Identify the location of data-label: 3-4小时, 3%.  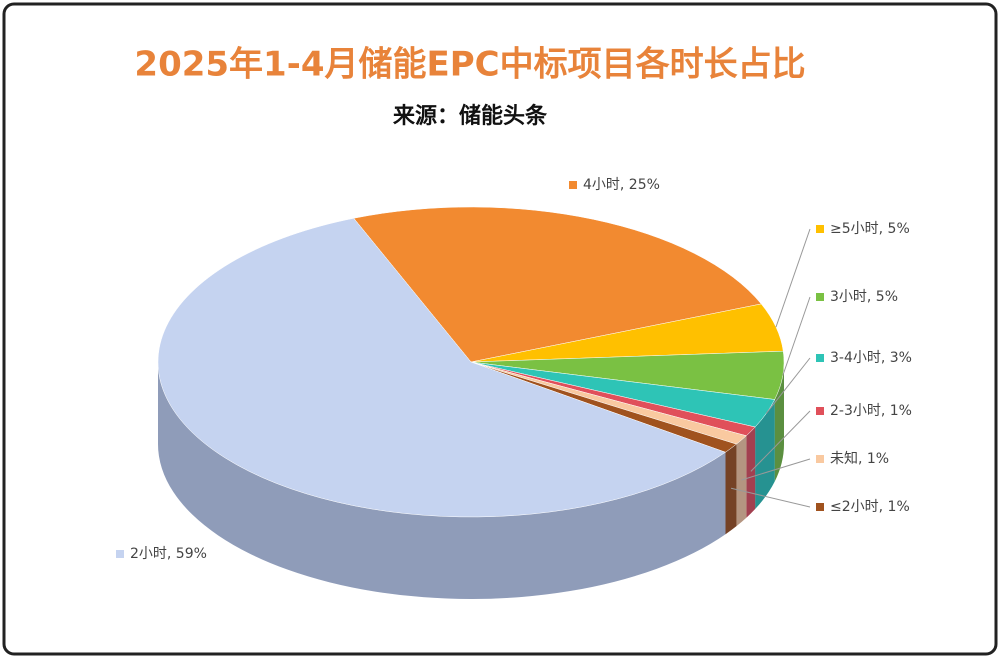
(871, 358).